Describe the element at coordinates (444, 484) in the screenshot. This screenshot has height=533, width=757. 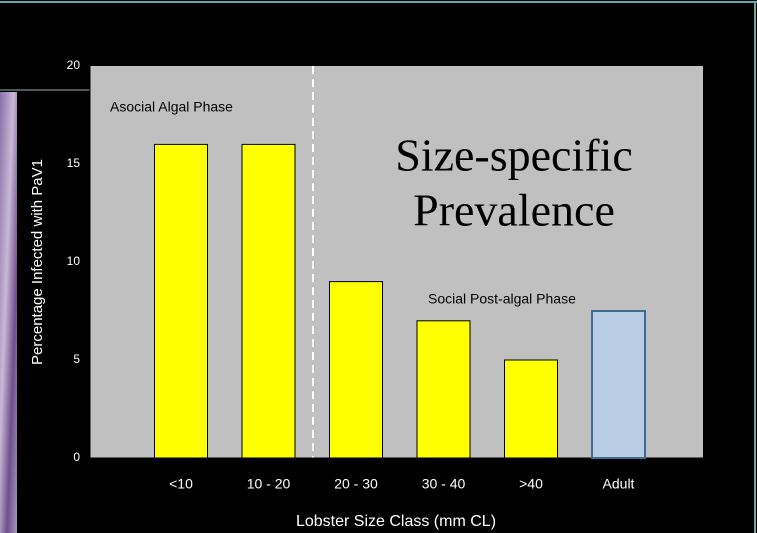
I see `x-tick-label: 30 - 40` at that location.